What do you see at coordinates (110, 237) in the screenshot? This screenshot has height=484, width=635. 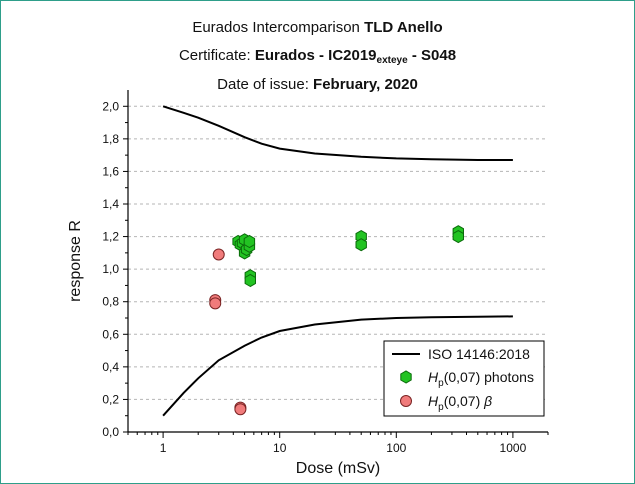 I see `y-tick-label: 1,2` at bounding box center [110, 237].